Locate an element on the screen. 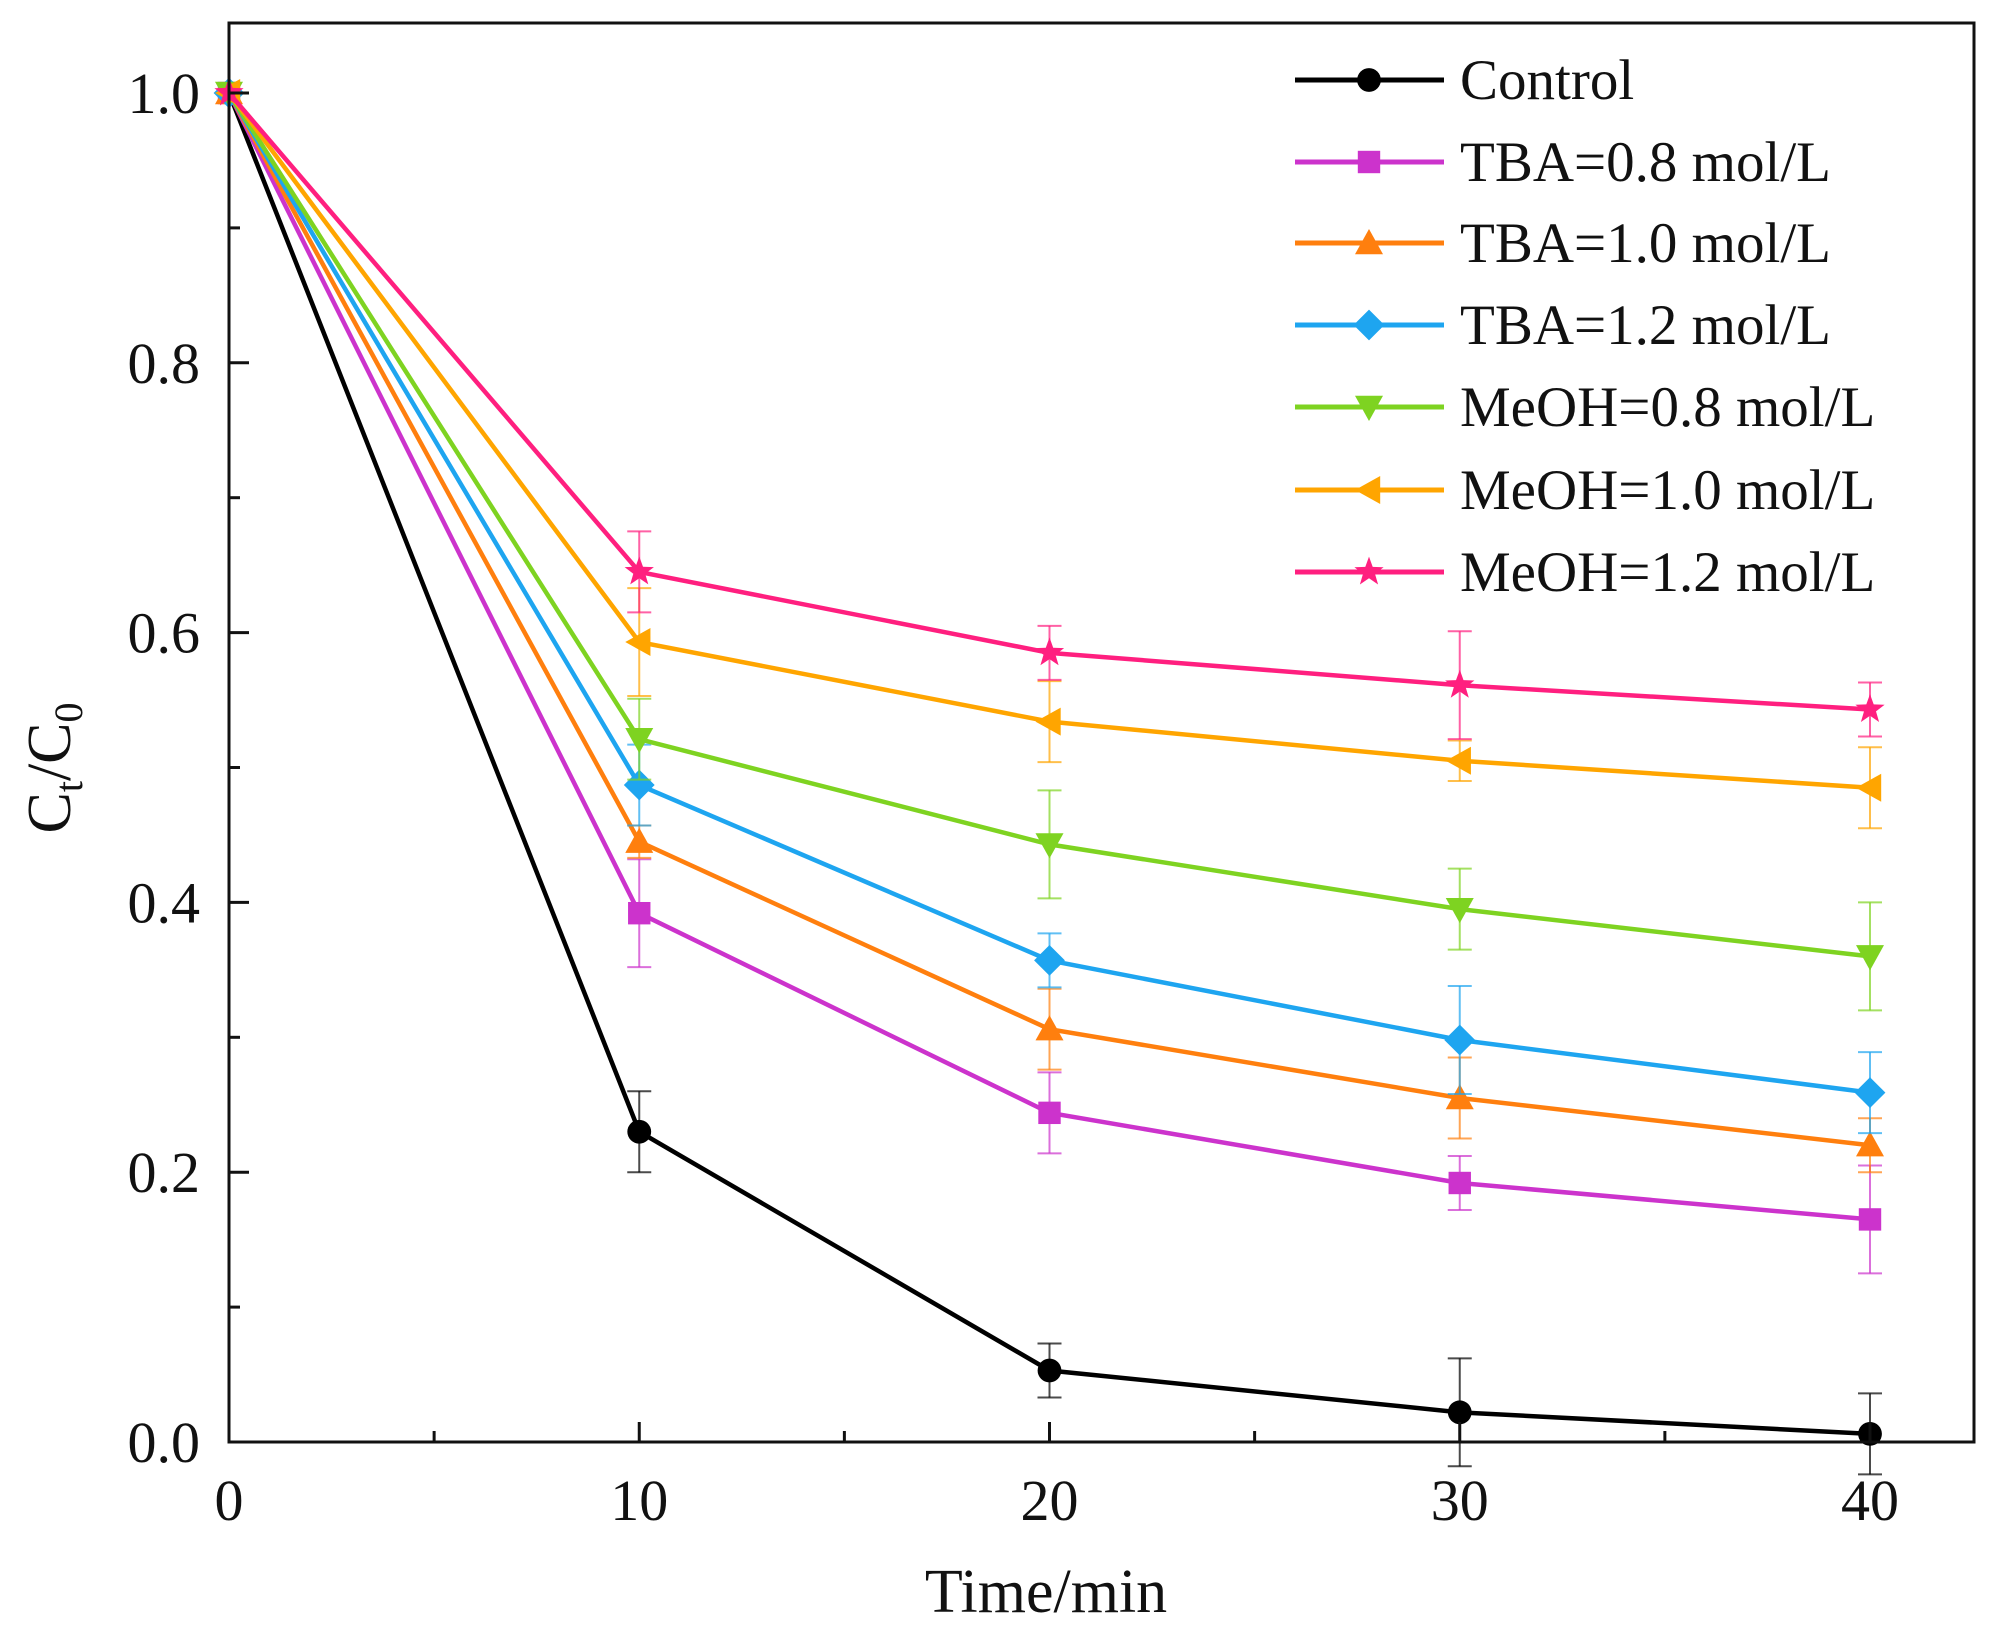  y-tick-label: 1.0 is located at coordinates (164, 93).